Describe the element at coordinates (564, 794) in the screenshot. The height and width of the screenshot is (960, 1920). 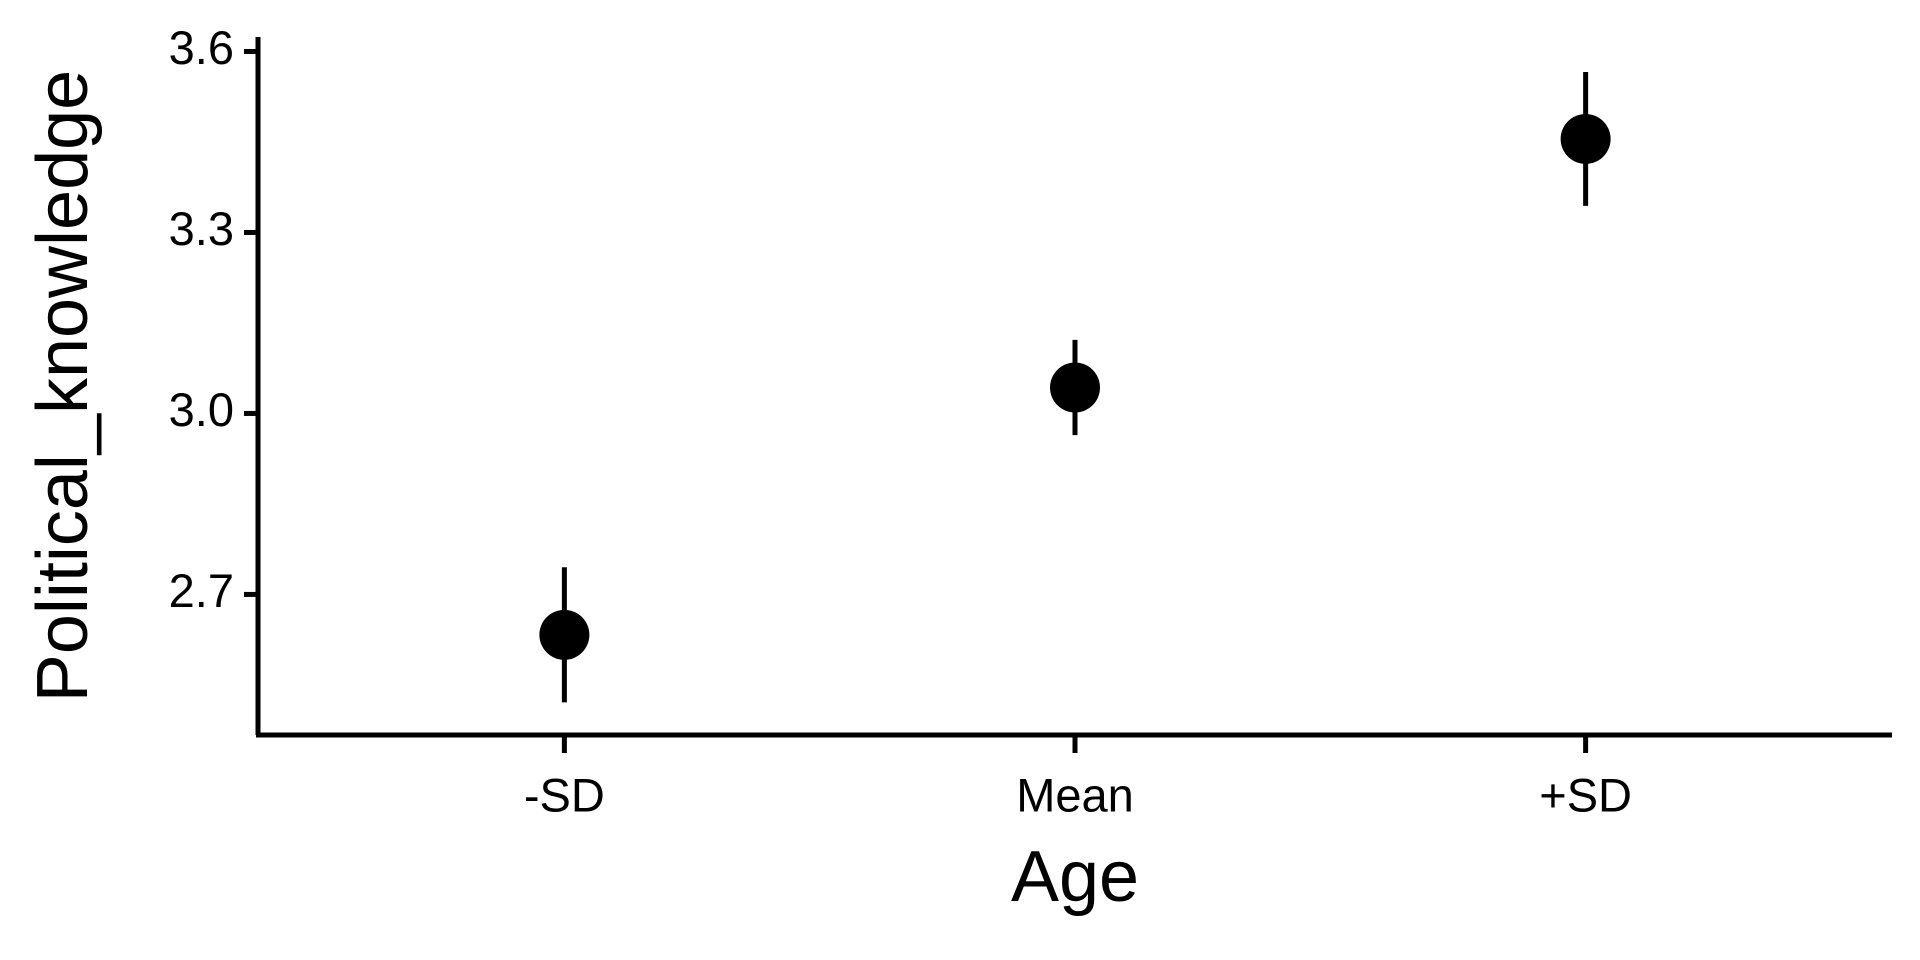
I see `x-tick-label: -SD` at that location.